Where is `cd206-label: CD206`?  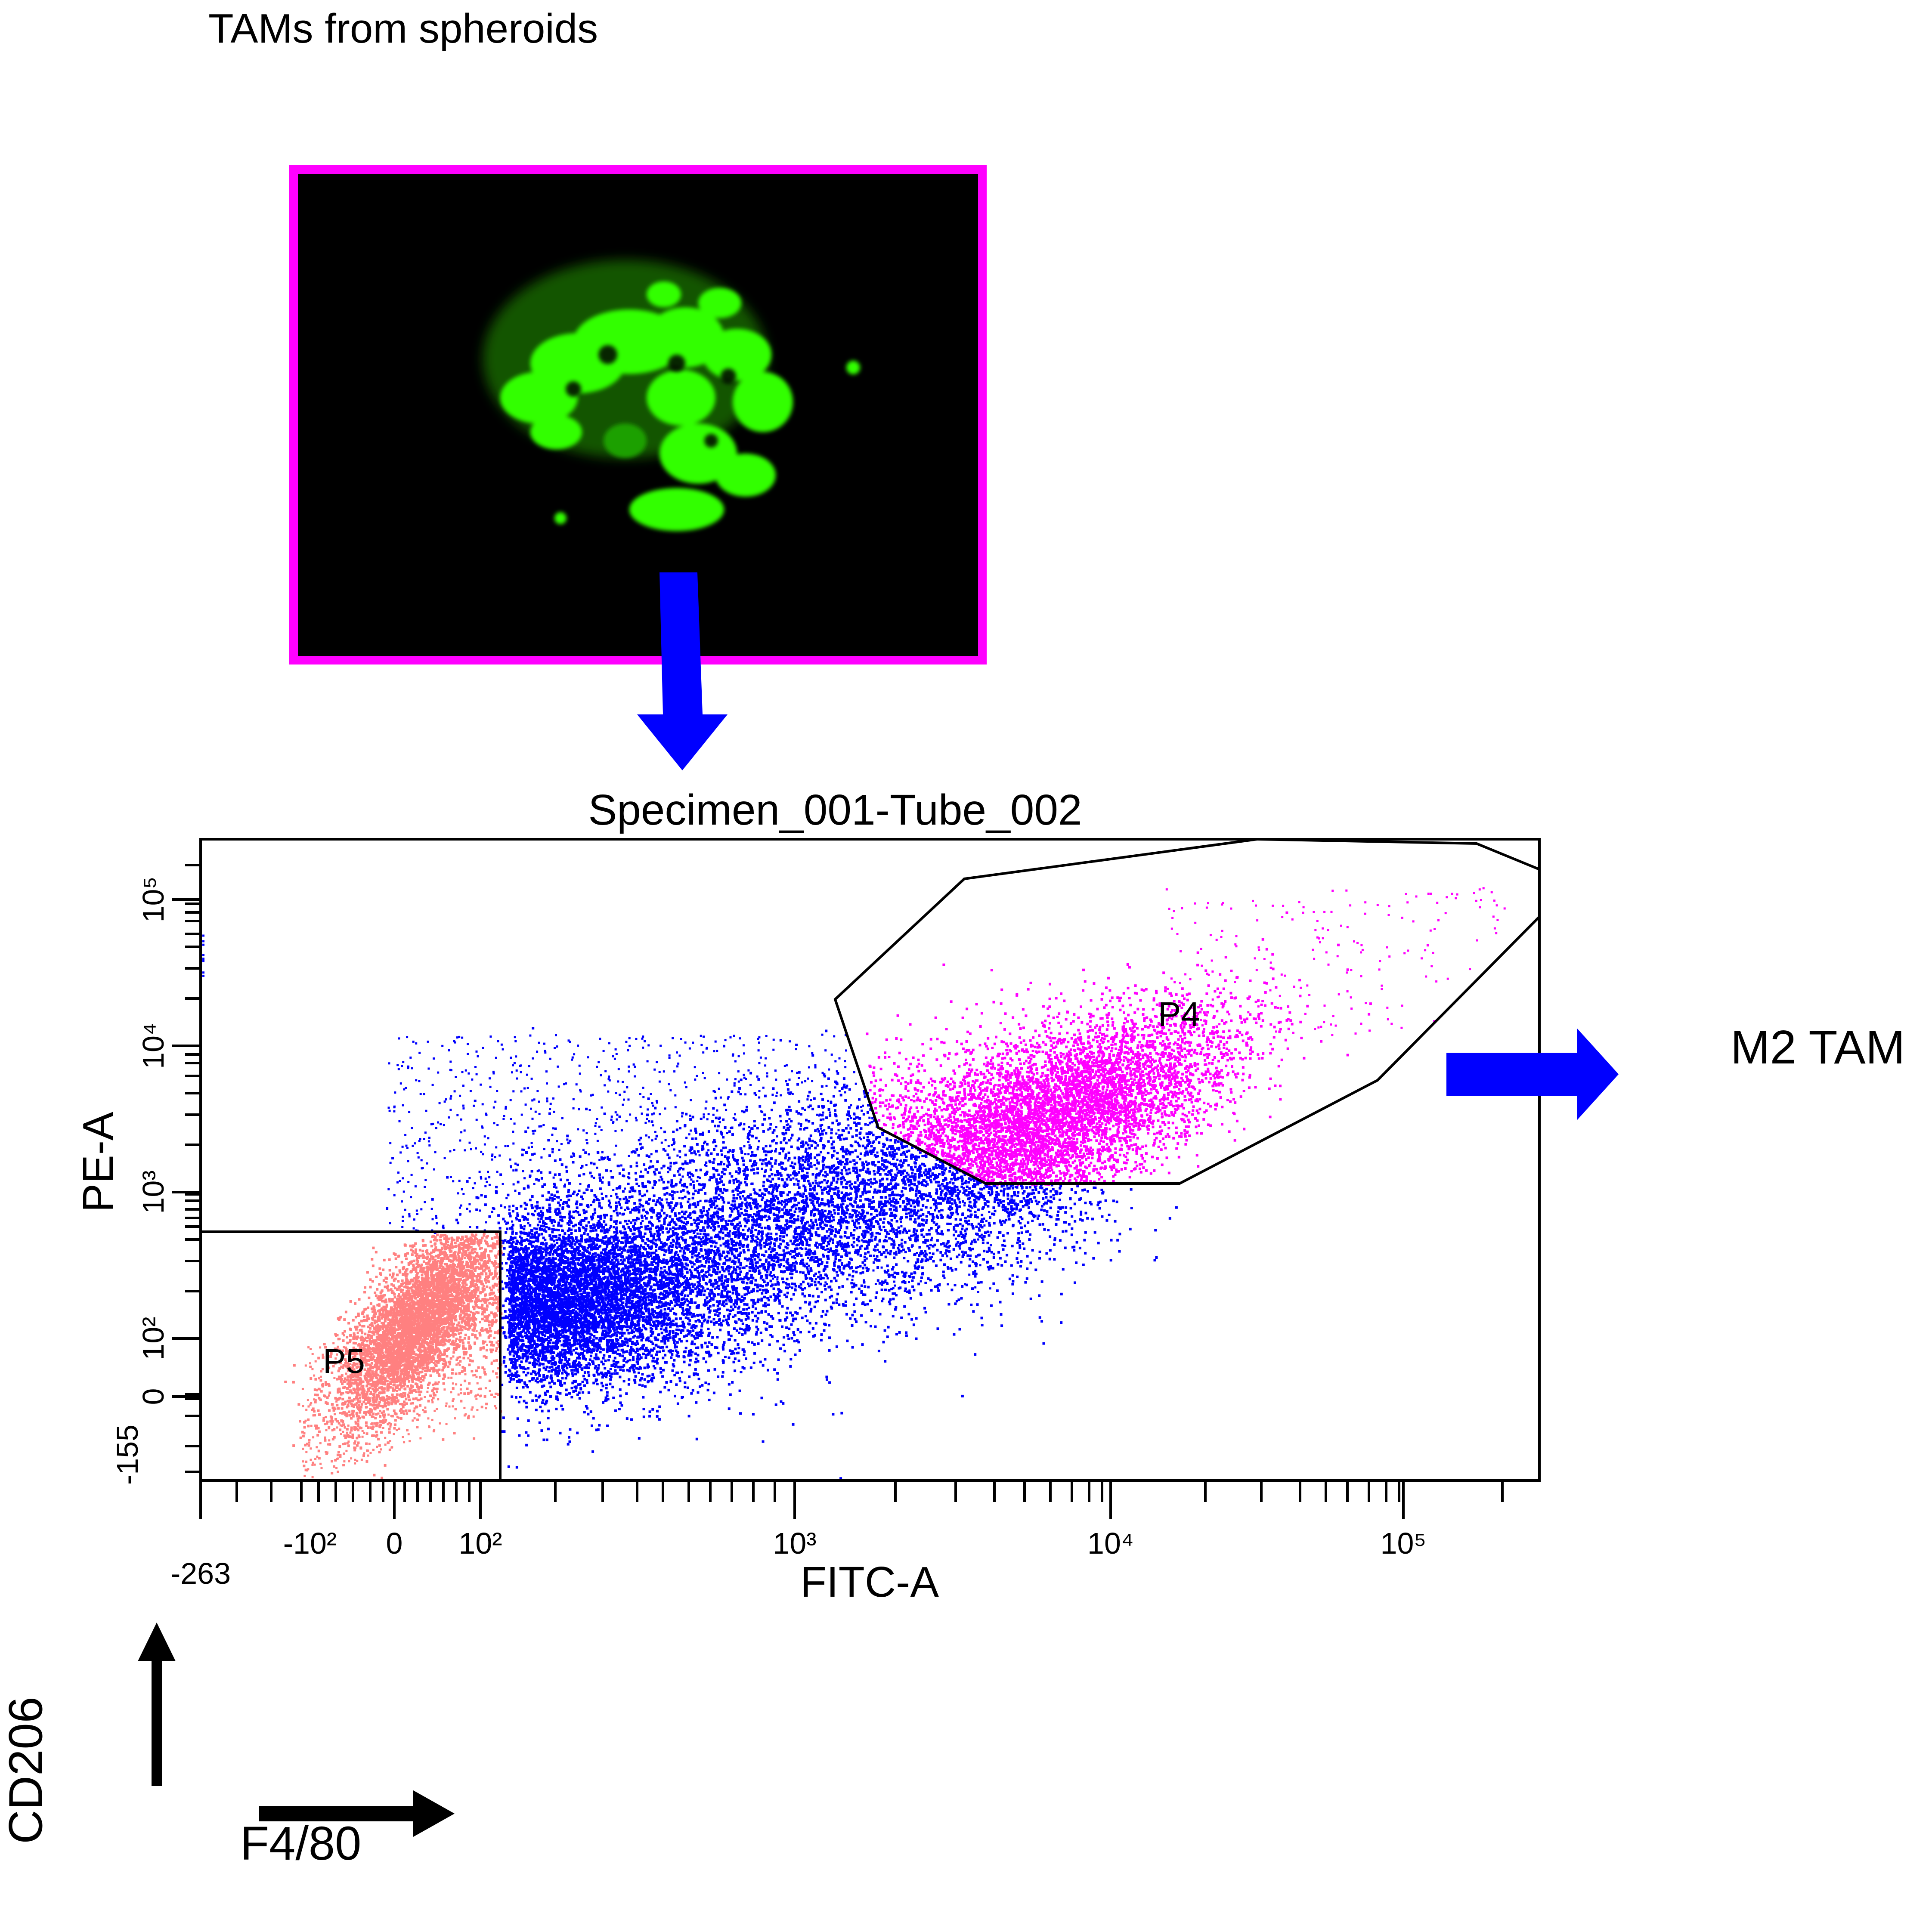 cd206-label: CD206 is located at coordinates (26, 1771).